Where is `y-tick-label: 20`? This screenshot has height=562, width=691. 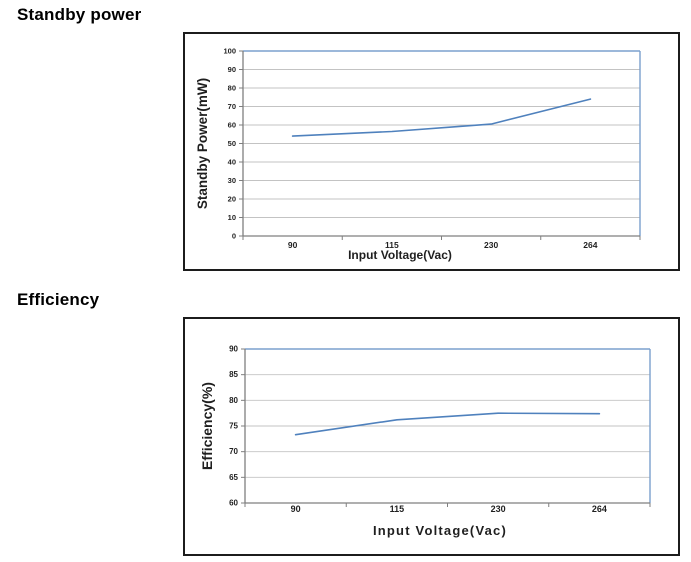 y-tick-label: 20 is located at coordinates (232, 199).